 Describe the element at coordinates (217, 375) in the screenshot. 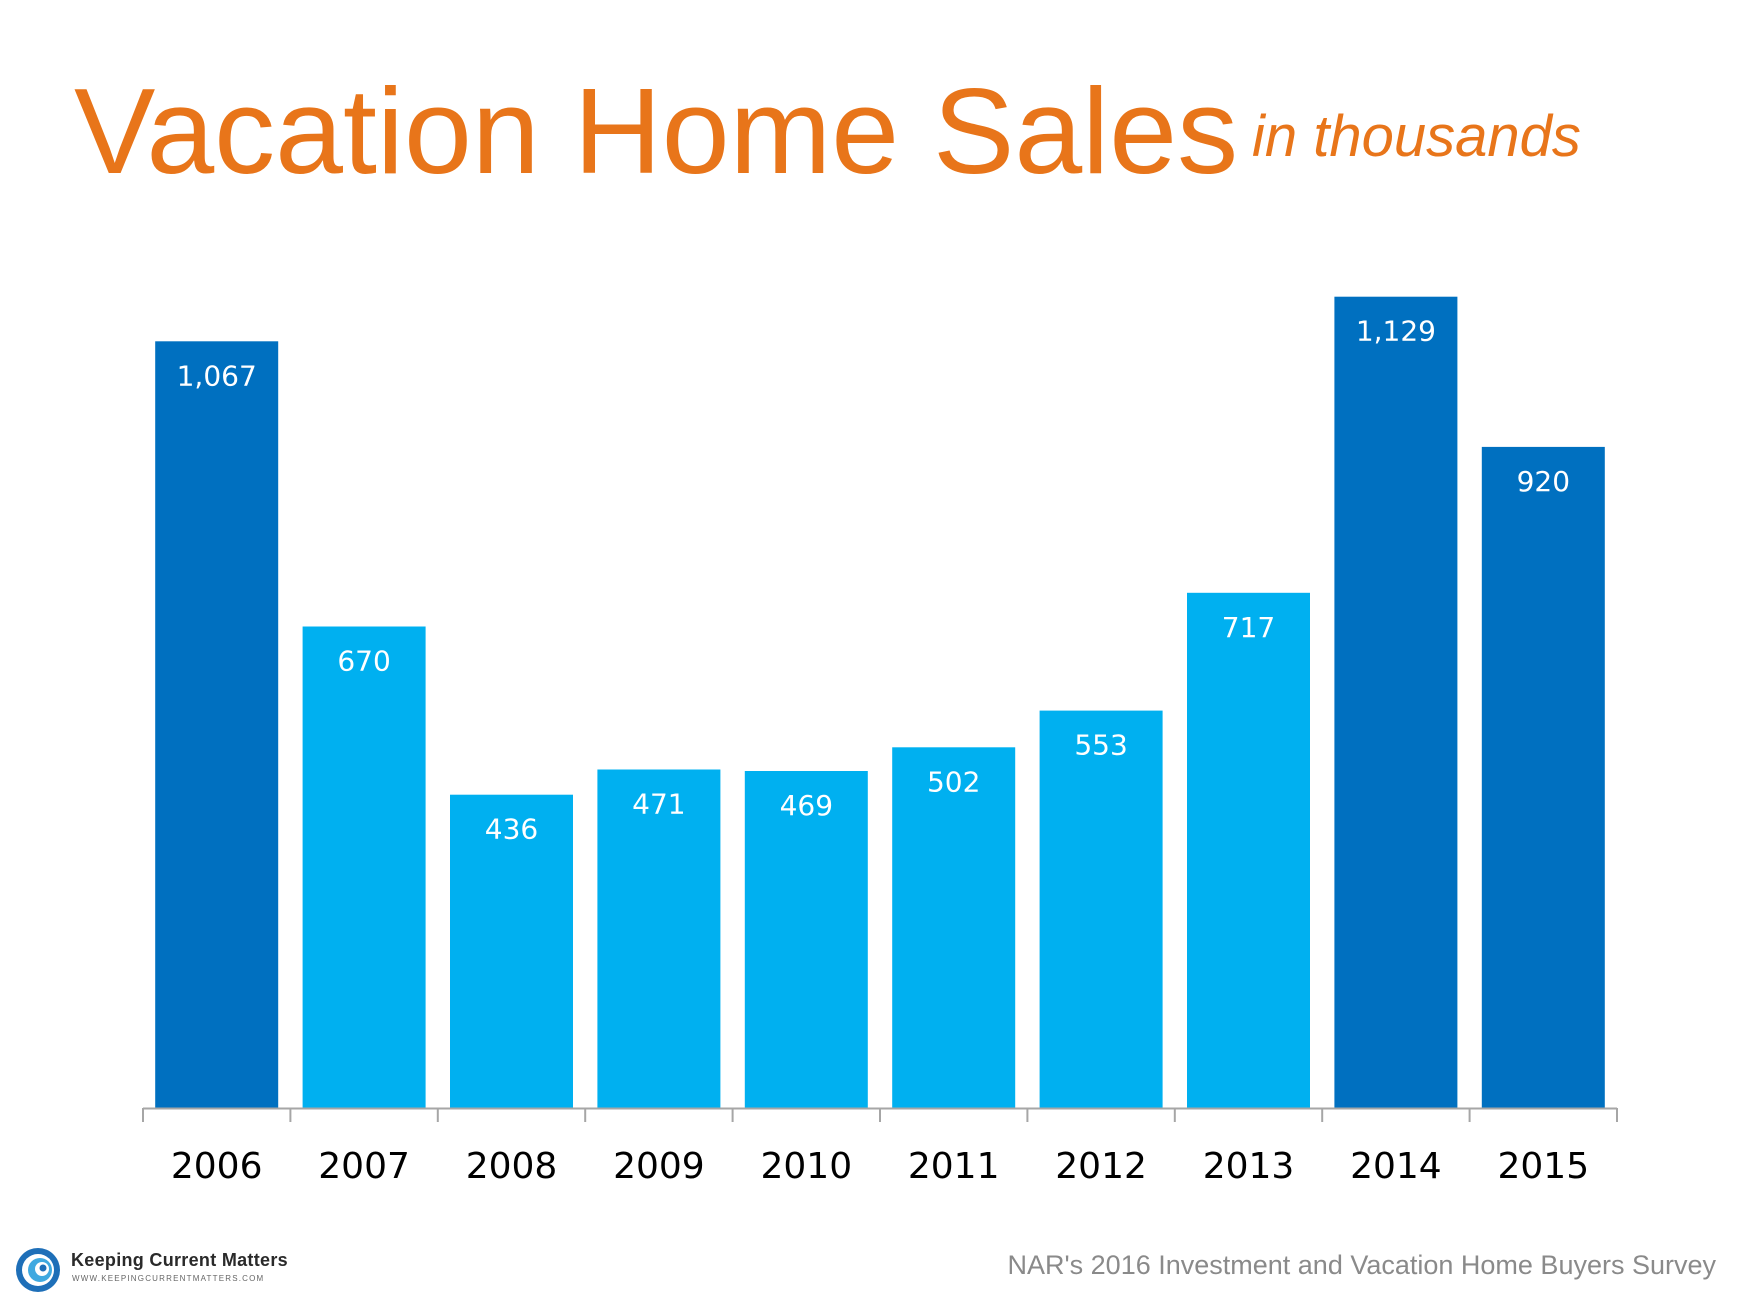

I see `data-label-2006: 1,067` at that location.